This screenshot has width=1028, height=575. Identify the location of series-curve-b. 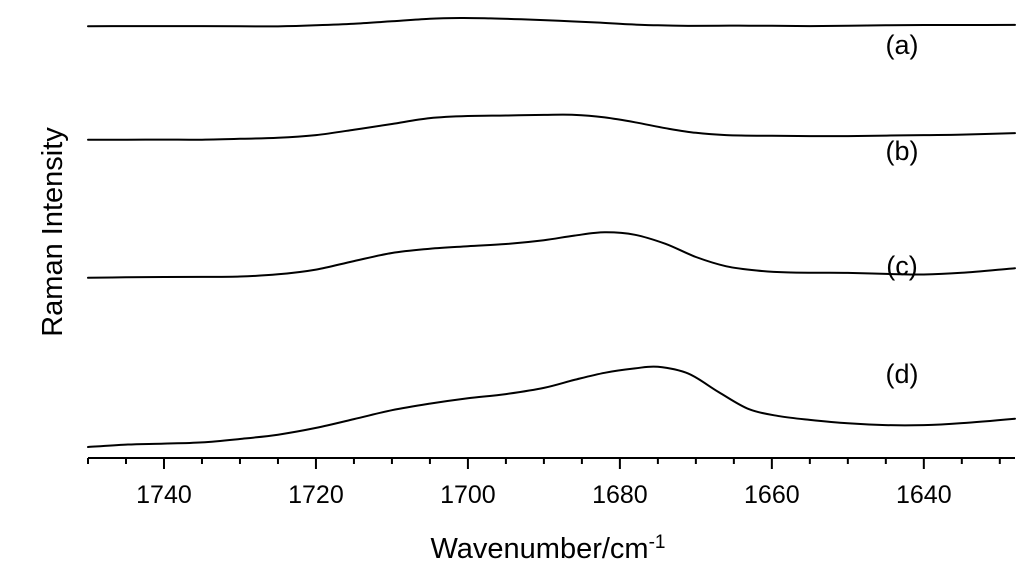
(551, 127).